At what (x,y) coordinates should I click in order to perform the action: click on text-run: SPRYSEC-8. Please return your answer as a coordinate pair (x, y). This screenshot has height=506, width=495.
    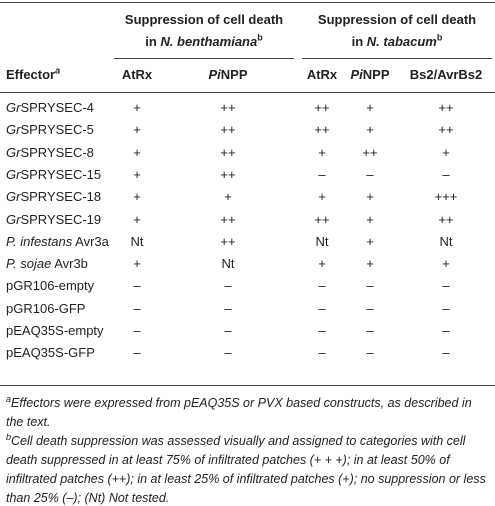
    Looking at the image, I should click on (57, 152).